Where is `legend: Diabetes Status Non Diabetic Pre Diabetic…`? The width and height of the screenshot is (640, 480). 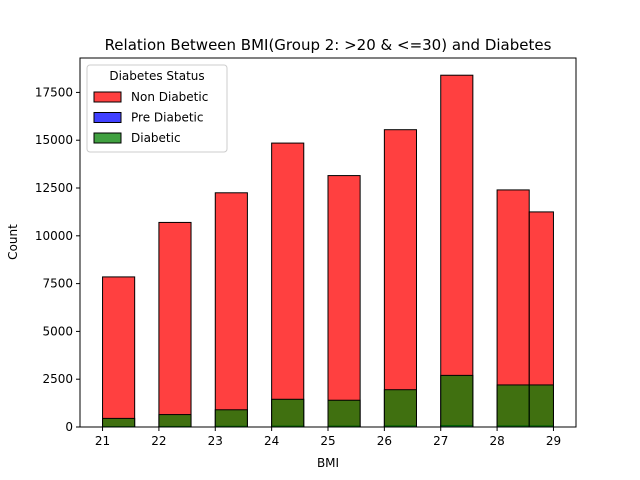
legend: Diabetes Status Non Diabetic Pre Diabetic… is located at coordinates (157, 108).